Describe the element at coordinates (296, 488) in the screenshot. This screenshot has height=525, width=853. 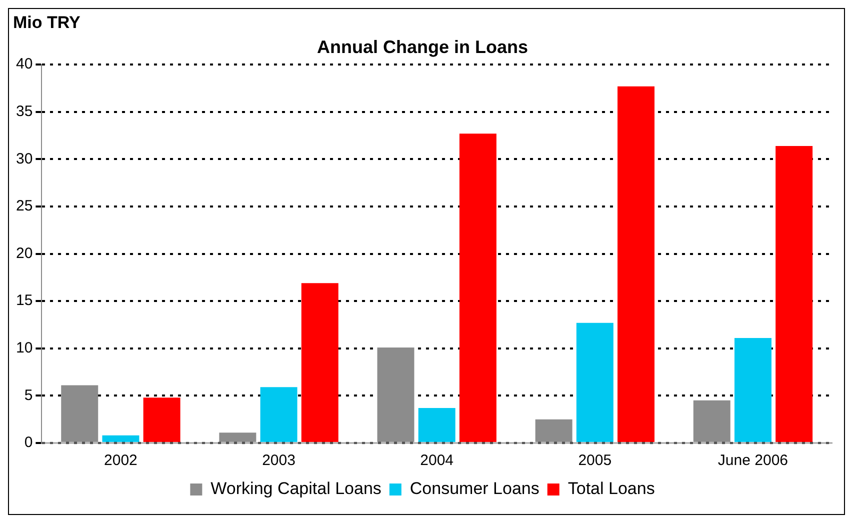
I see `legend-label: Working Capital Loans` at that location.